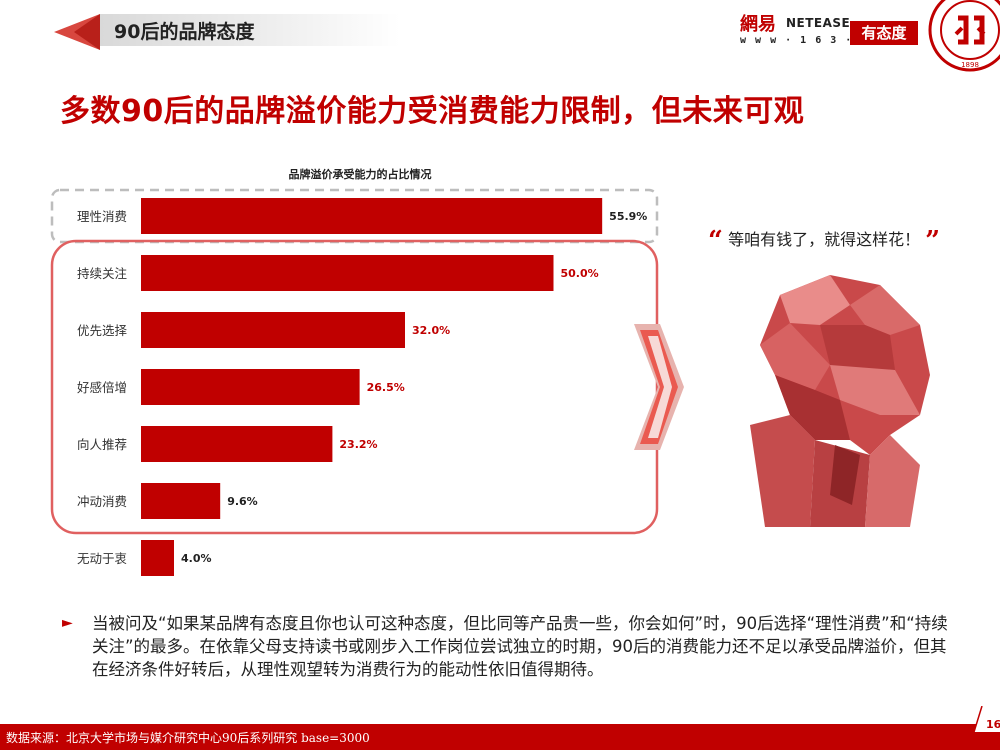 This screenshot has width=1000, height=750. I want to click on category-label: 理性消费, so click(102, 216).